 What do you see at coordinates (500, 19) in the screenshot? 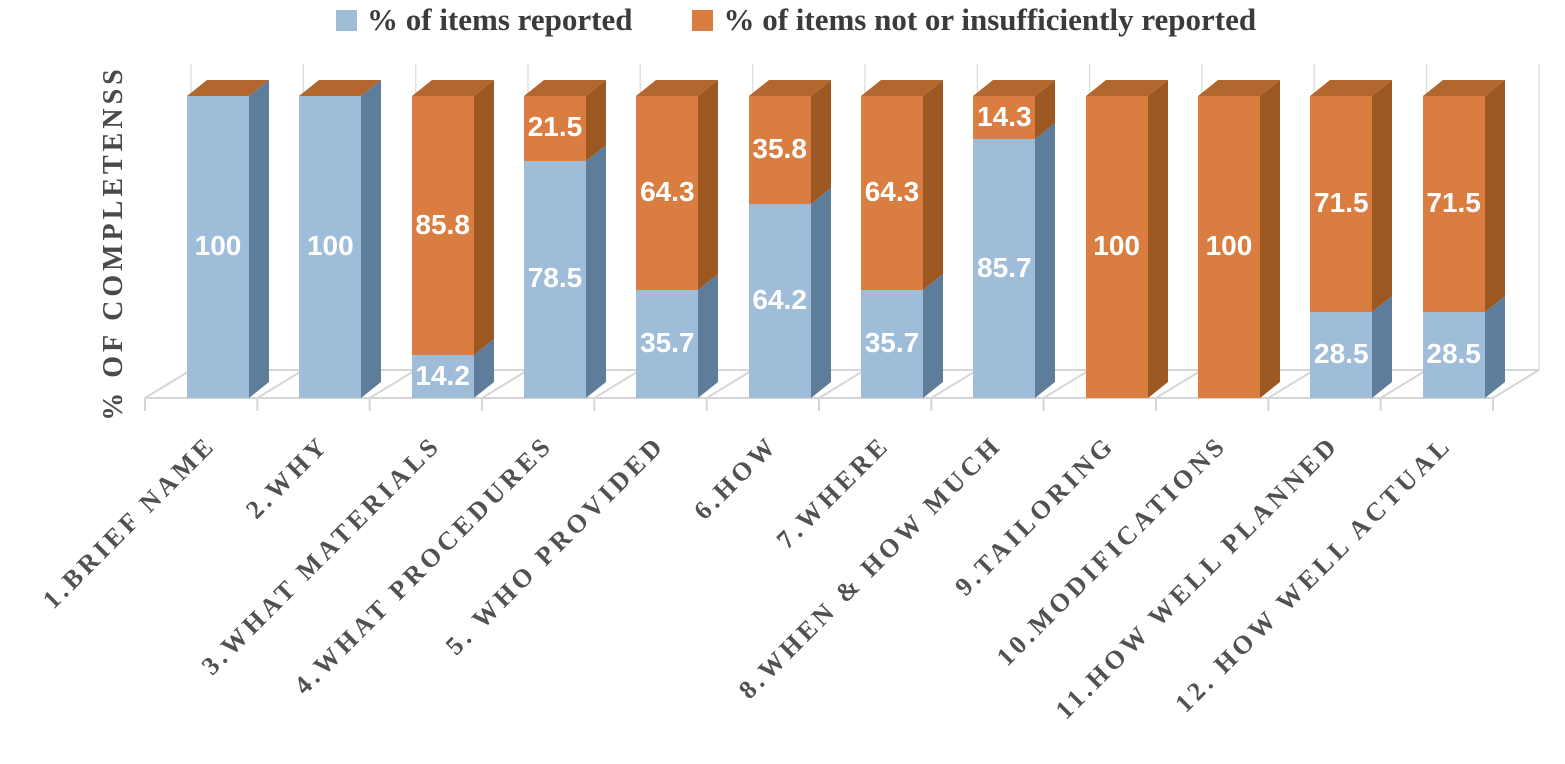
I see `legend-label-reported: % of items reported` at bounding box center [500, 19].